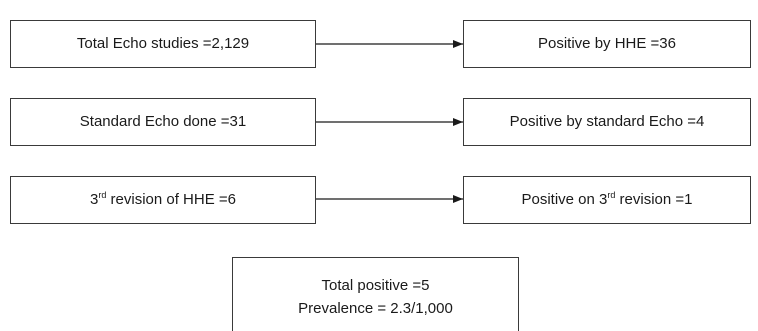  I want to click on box-text: 3rd revision of HHE =6, so click(163, 199).